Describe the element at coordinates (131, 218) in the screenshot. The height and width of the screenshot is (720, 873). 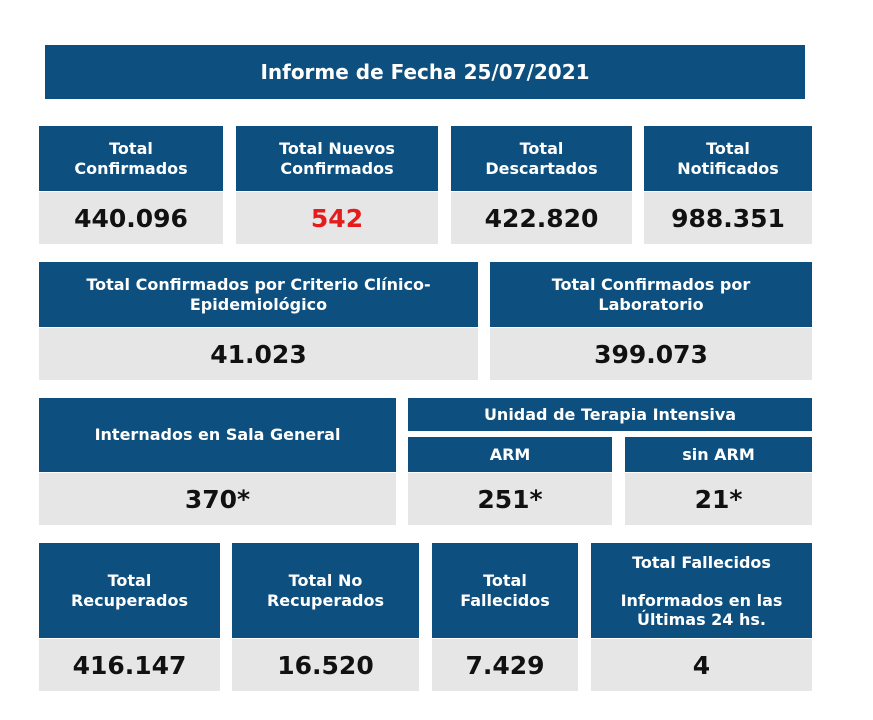
I see `total-confirmados-value: 440.096` at that location.